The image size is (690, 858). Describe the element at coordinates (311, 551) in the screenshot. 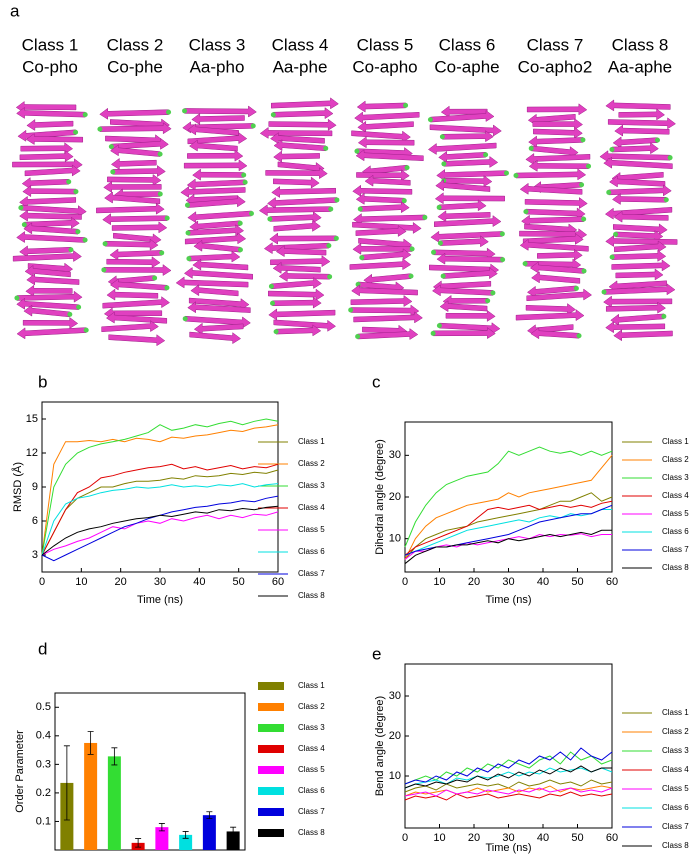

I see `legend-label: Class 6` at that location.